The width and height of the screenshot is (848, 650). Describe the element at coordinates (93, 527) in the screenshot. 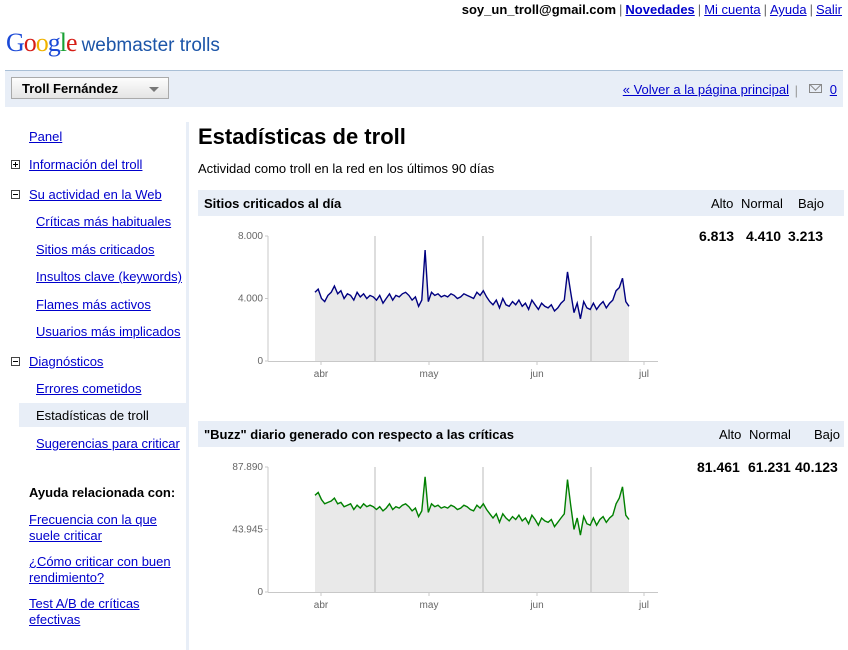

I see `help-link-frequency: Frecuencia con la que suele criticar` at that location.